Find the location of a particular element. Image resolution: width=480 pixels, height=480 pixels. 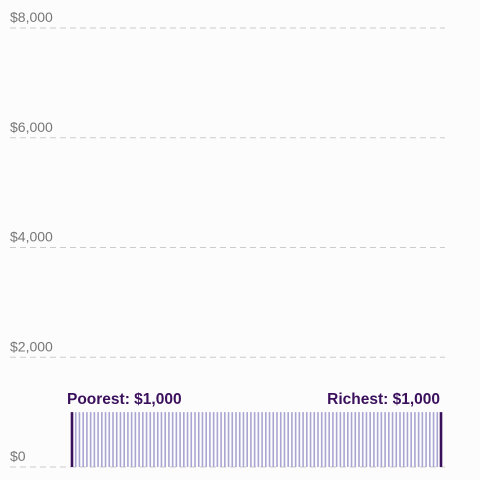

y-tick-label: $6,000 is located at coordinates (31, 127).